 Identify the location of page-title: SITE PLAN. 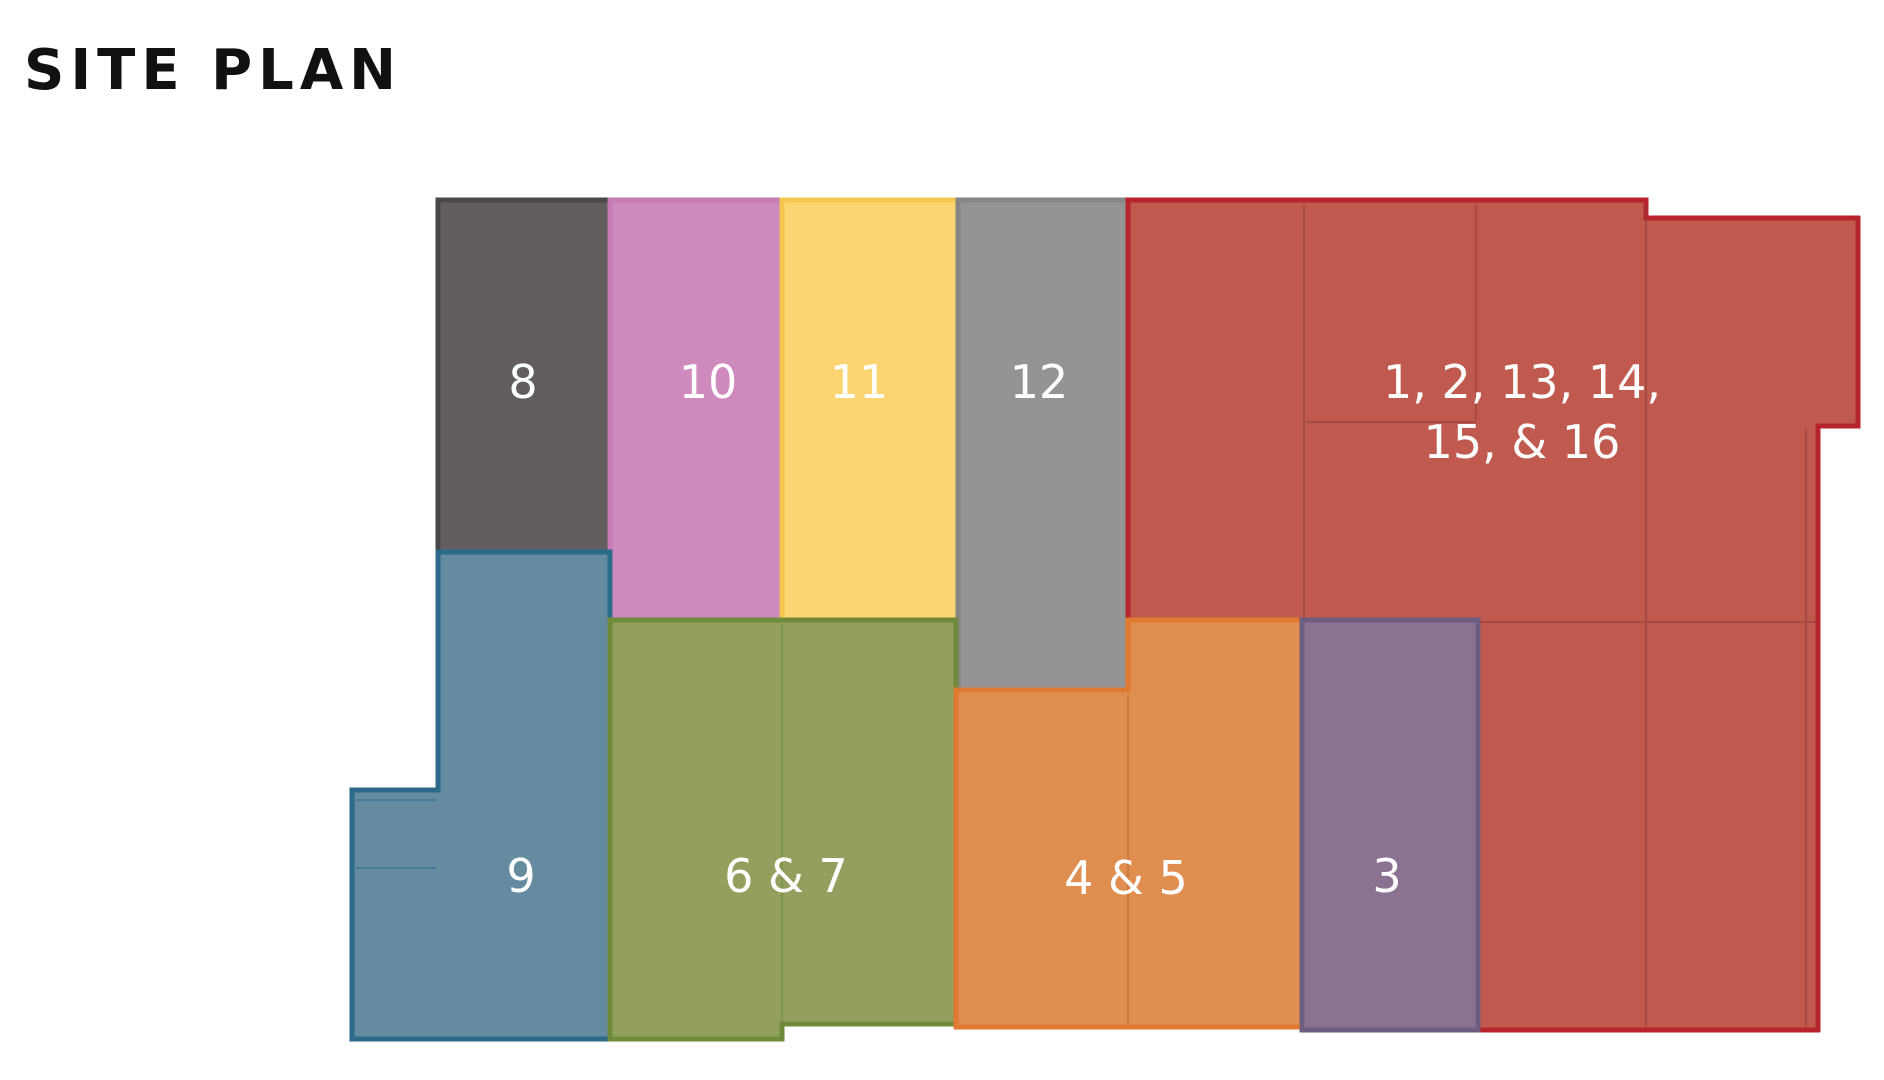
(213, 70).